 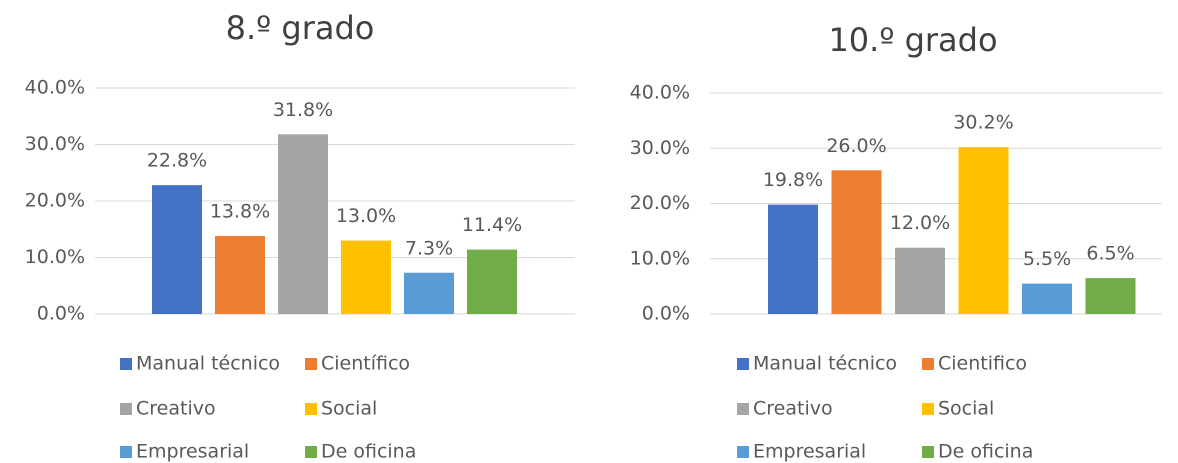 I want to click on chart-title: 8.º grado, so click(x=300, y=28).